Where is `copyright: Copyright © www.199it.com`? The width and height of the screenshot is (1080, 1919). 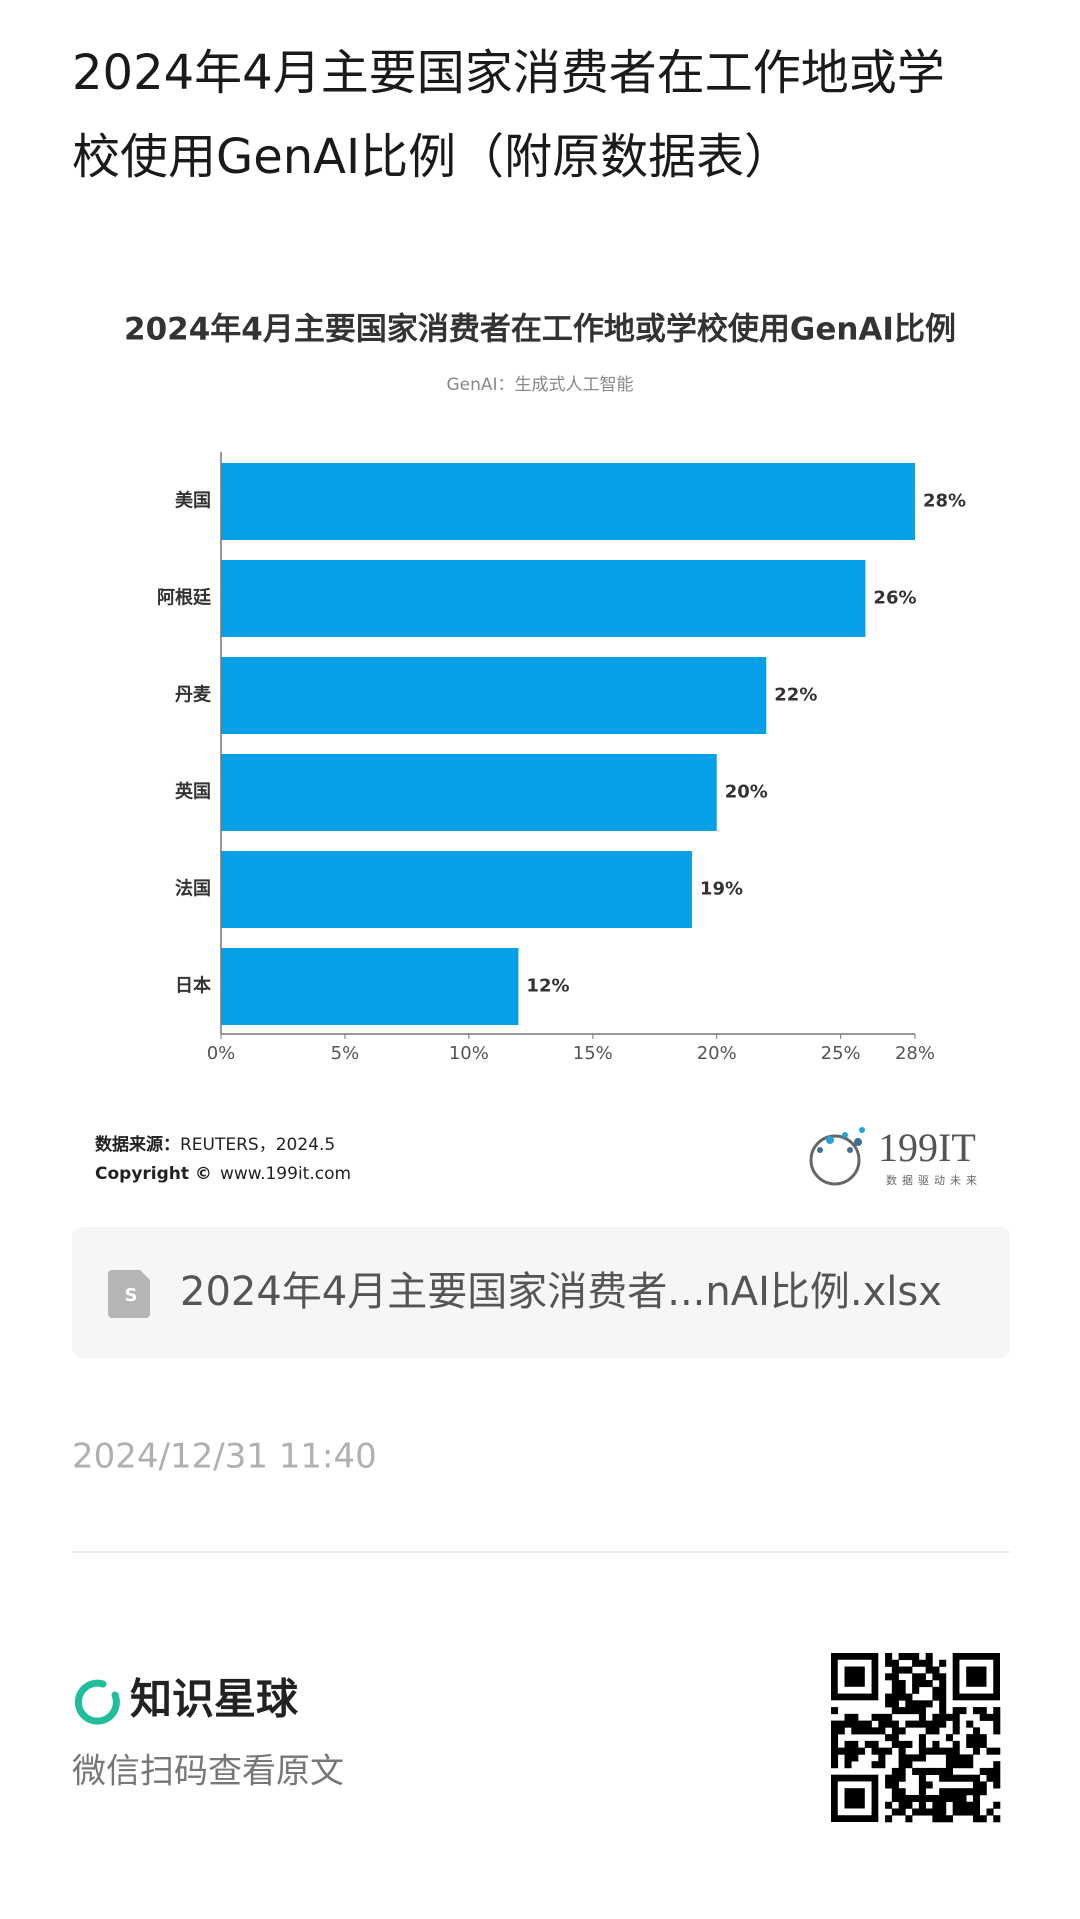 copyright: Copyright © www.199it.com is located at coordinates (223, 1174).